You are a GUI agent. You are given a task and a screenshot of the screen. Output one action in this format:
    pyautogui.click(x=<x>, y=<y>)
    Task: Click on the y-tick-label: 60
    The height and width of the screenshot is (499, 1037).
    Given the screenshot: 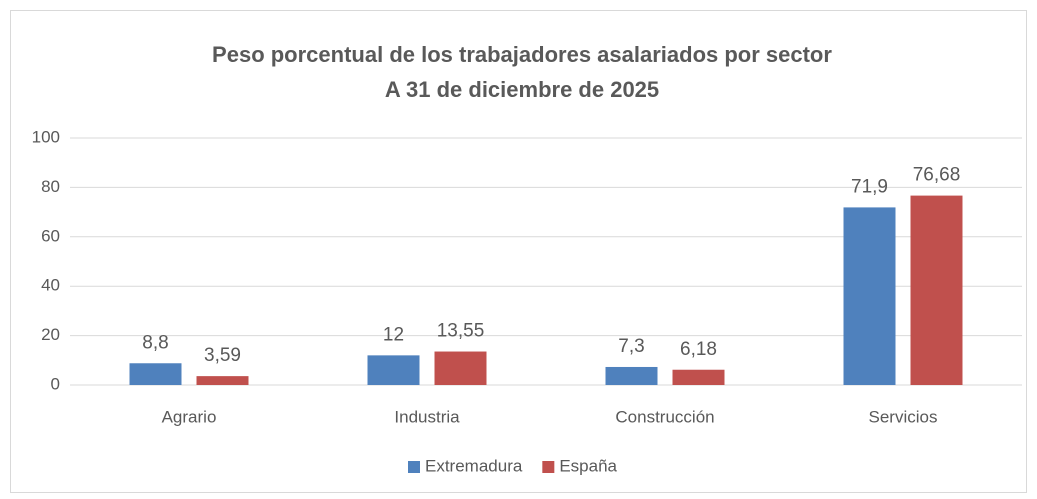 What is the action you would take?
    pyautogui.click(x=50, y=235)
    